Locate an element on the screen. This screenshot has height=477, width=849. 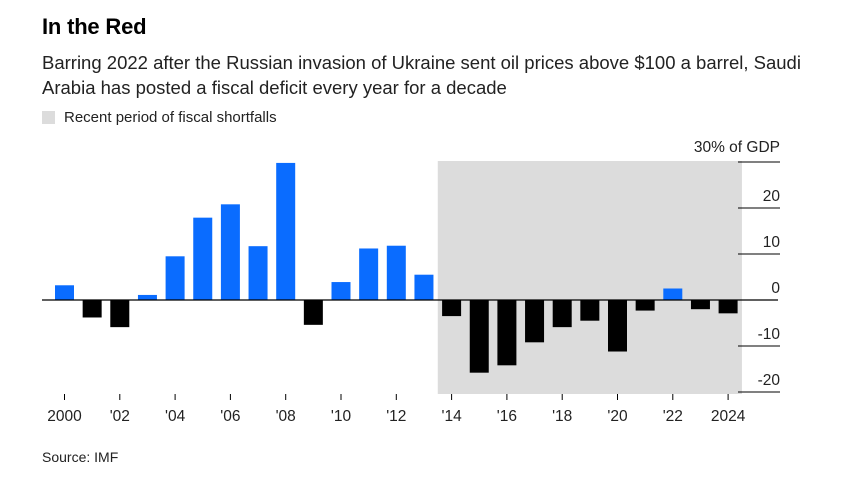
x-tick-label: '02 is located at coordinates (120, 416).